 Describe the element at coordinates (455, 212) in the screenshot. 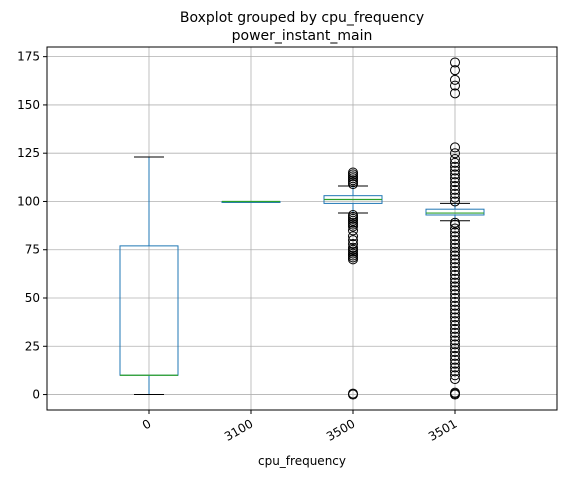

I see `box-body` at that location.